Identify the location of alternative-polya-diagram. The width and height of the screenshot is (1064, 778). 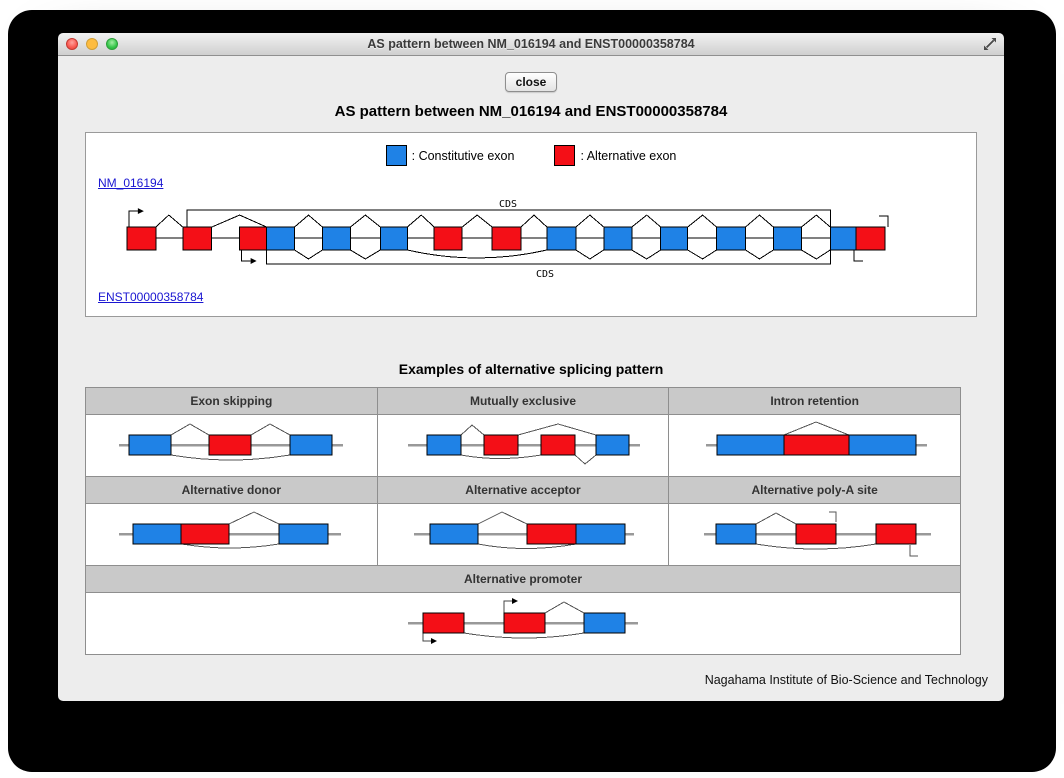
(818, 534).